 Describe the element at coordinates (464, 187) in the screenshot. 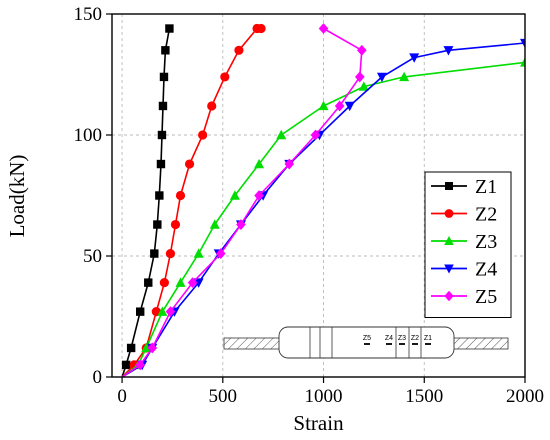

I see `legend-item-z1: Z1` at that location.